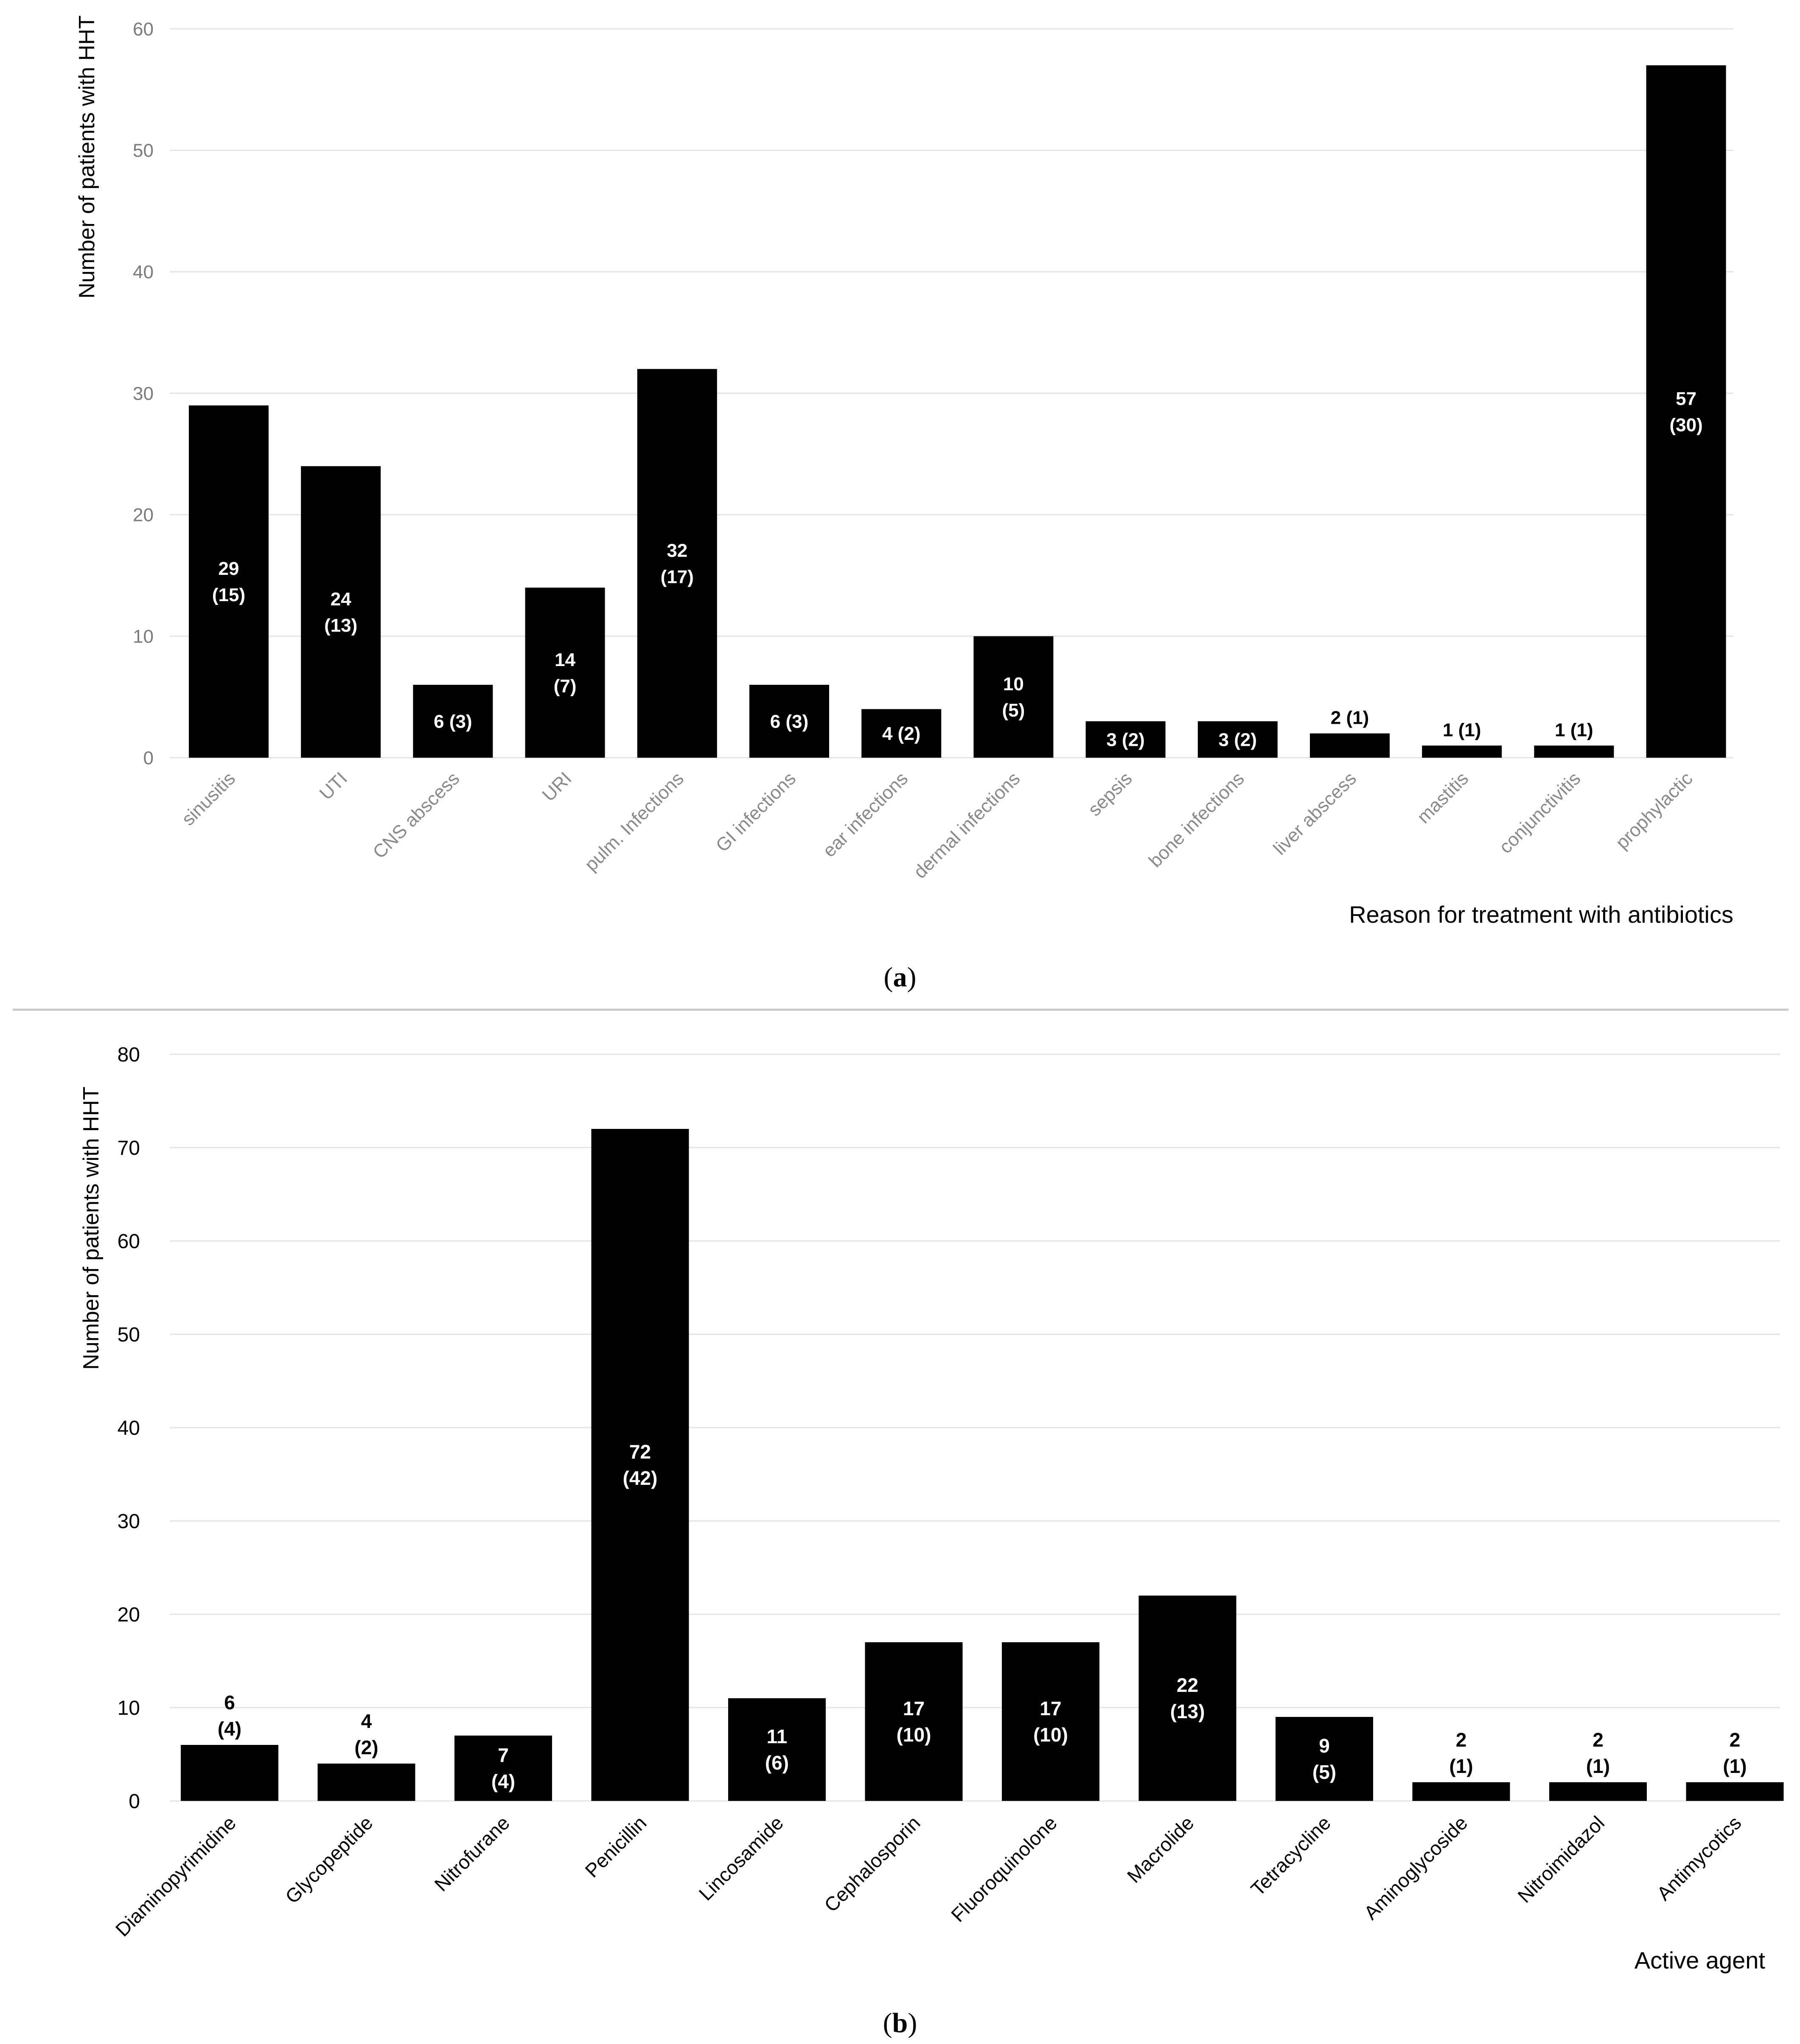  What do you see at coordinates (565, 687) in the screenshot?
I see `data-label: (7)` at bounding box center [565, 687].